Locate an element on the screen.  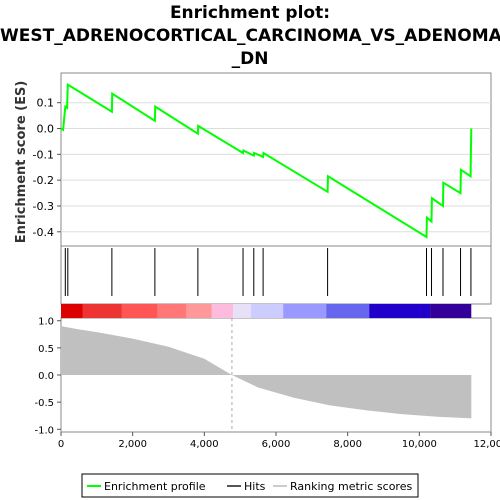
x-tick-label: 4,000 is located at coordinates (204, 444).